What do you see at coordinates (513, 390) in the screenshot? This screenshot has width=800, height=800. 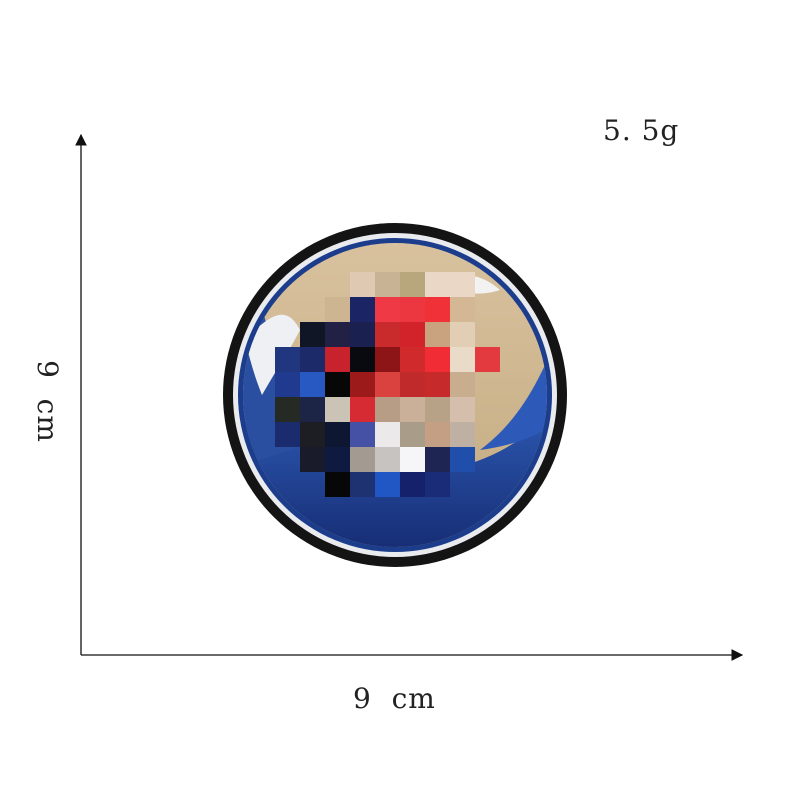 I see `patch-wave-right` at bounding box center [513, 390].